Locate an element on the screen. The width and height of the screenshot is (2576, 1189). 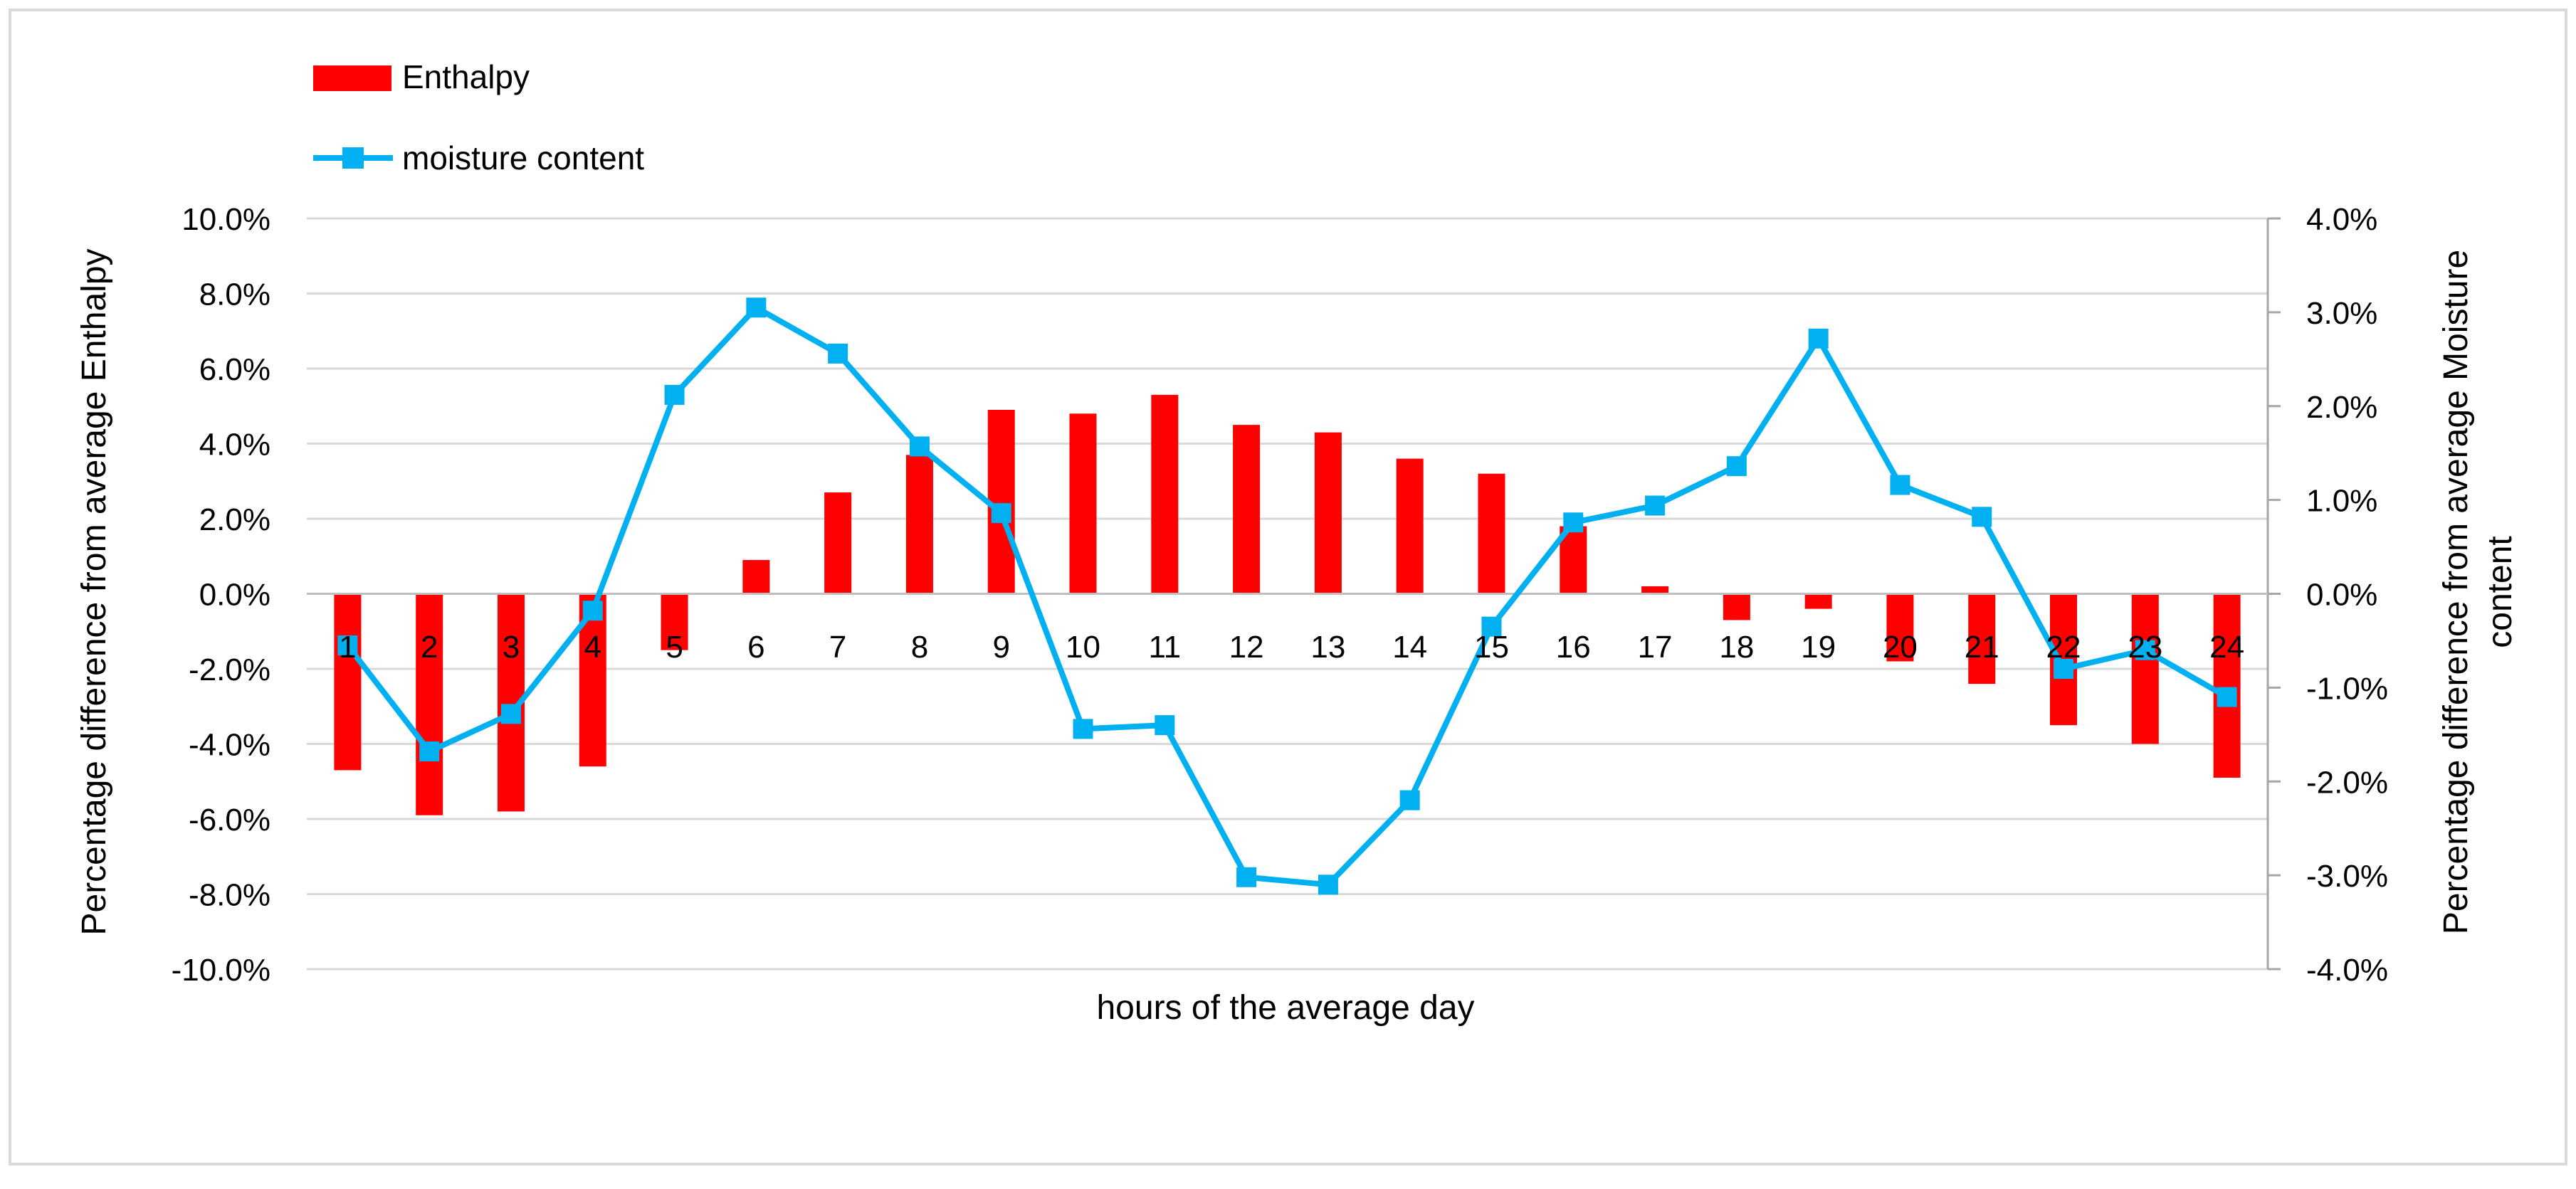
y-left-tick-label: -8.0% is located at coordinates (230, 896).